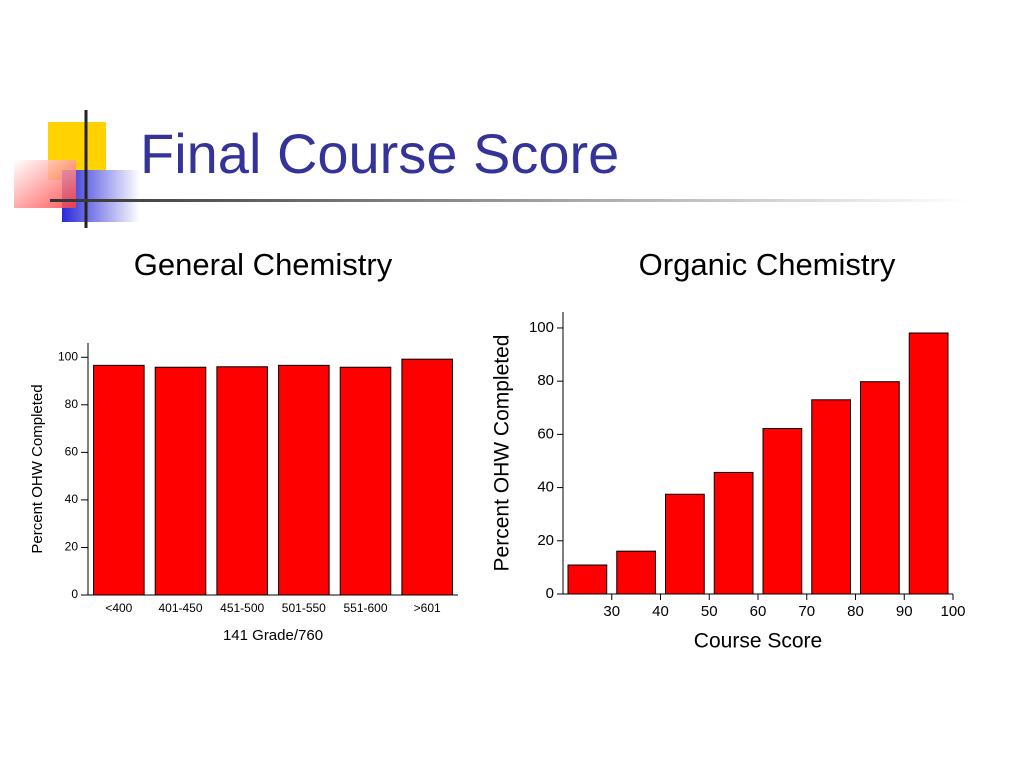  Describe the element at coordinates (952, 611) in the screenshot. I see `x-tick-label: 100` at that location.